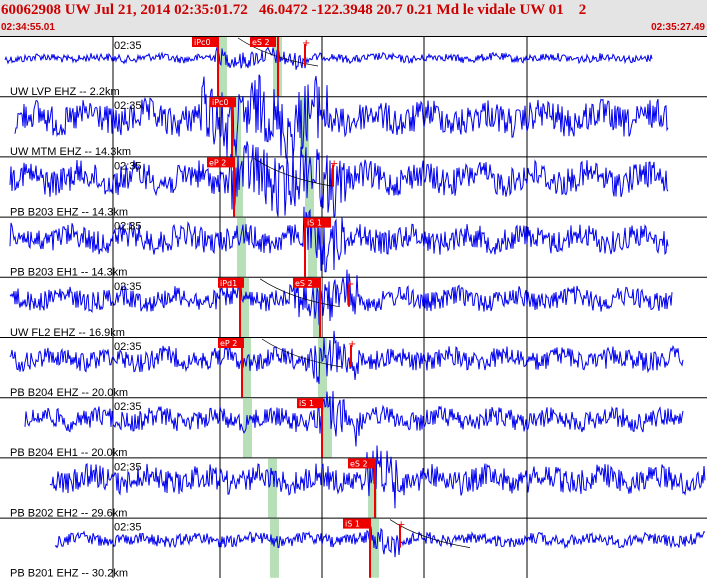  I want to click on trace-row-5: + eP 2 02:35 PB B204 EHZ -- 20.0km, so click(353, 364).